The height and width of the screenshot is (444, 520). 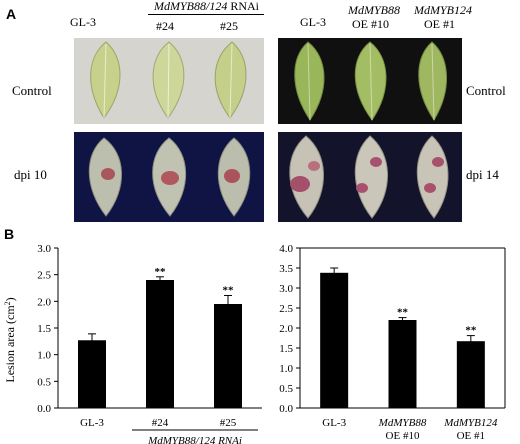 What do you see at coordinates (432, 81) in the screenshot?
I see `leaf-oe1-control` at bounding box center [432, 81].